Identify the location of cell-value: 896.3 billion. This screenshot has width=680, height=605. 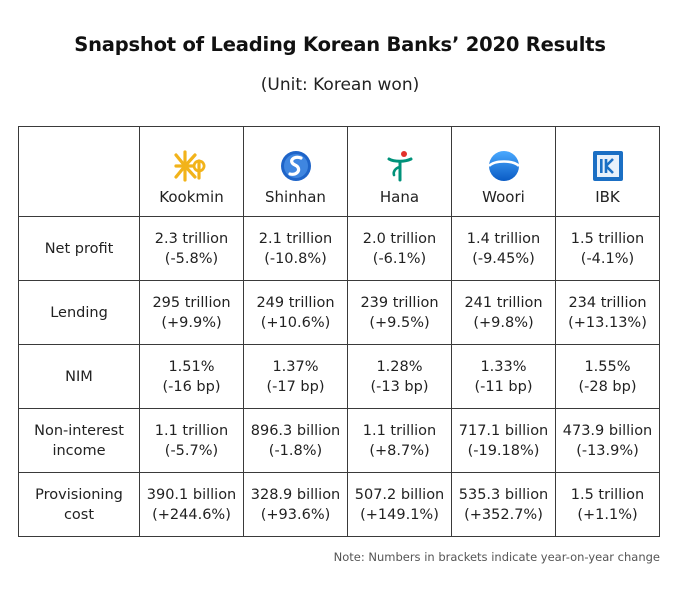
(295, 430).